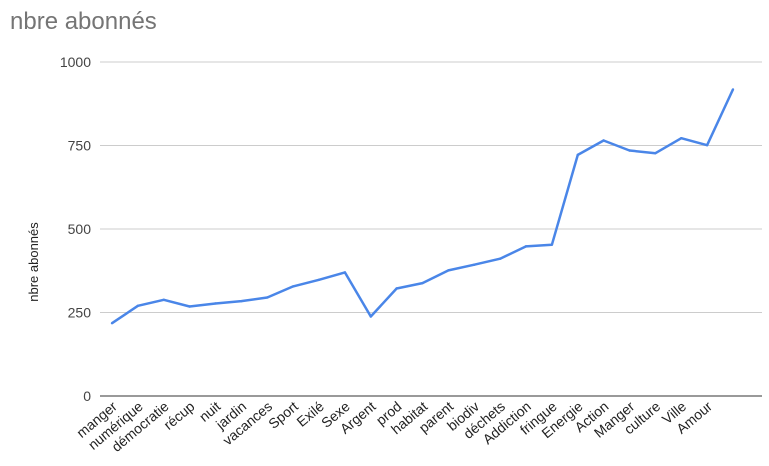 This screenshot has height=466, width=769. Describe the element at coordinates (33, 262) in the screenshot. I see `y-axis-label: nbre abonnés` at that location.